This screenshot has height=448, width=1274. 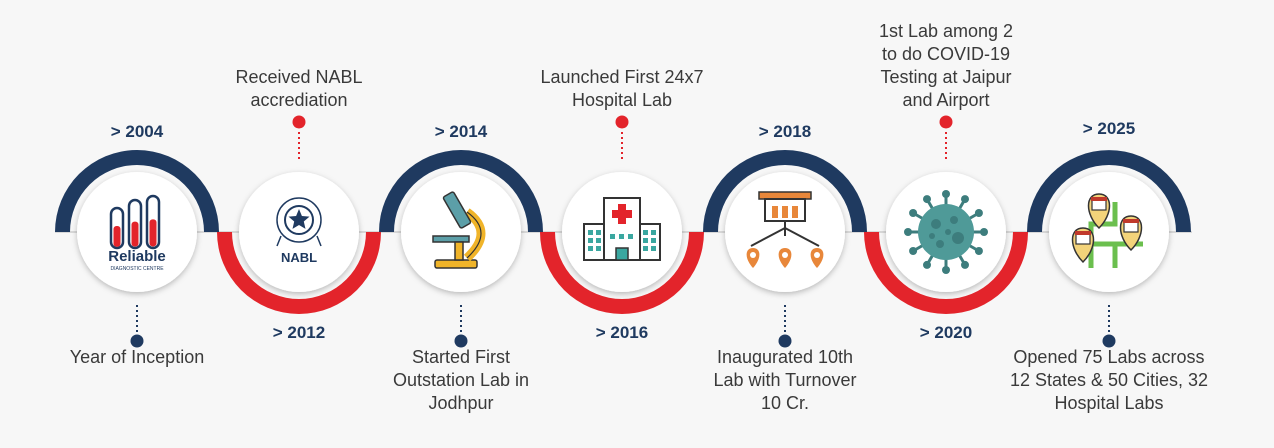 I want to click on door, so click(x=622, y=254).